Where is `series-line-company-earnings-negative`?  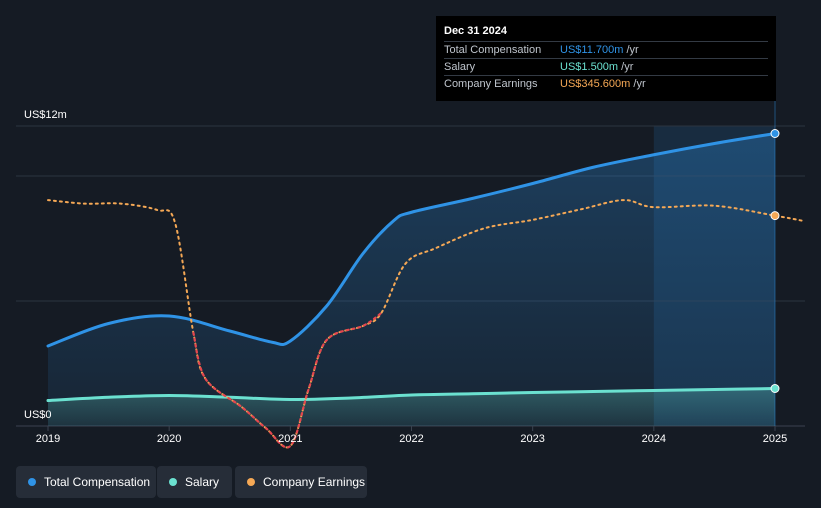 series-line-company-earnings-negative is located at coordinates (287, 380).